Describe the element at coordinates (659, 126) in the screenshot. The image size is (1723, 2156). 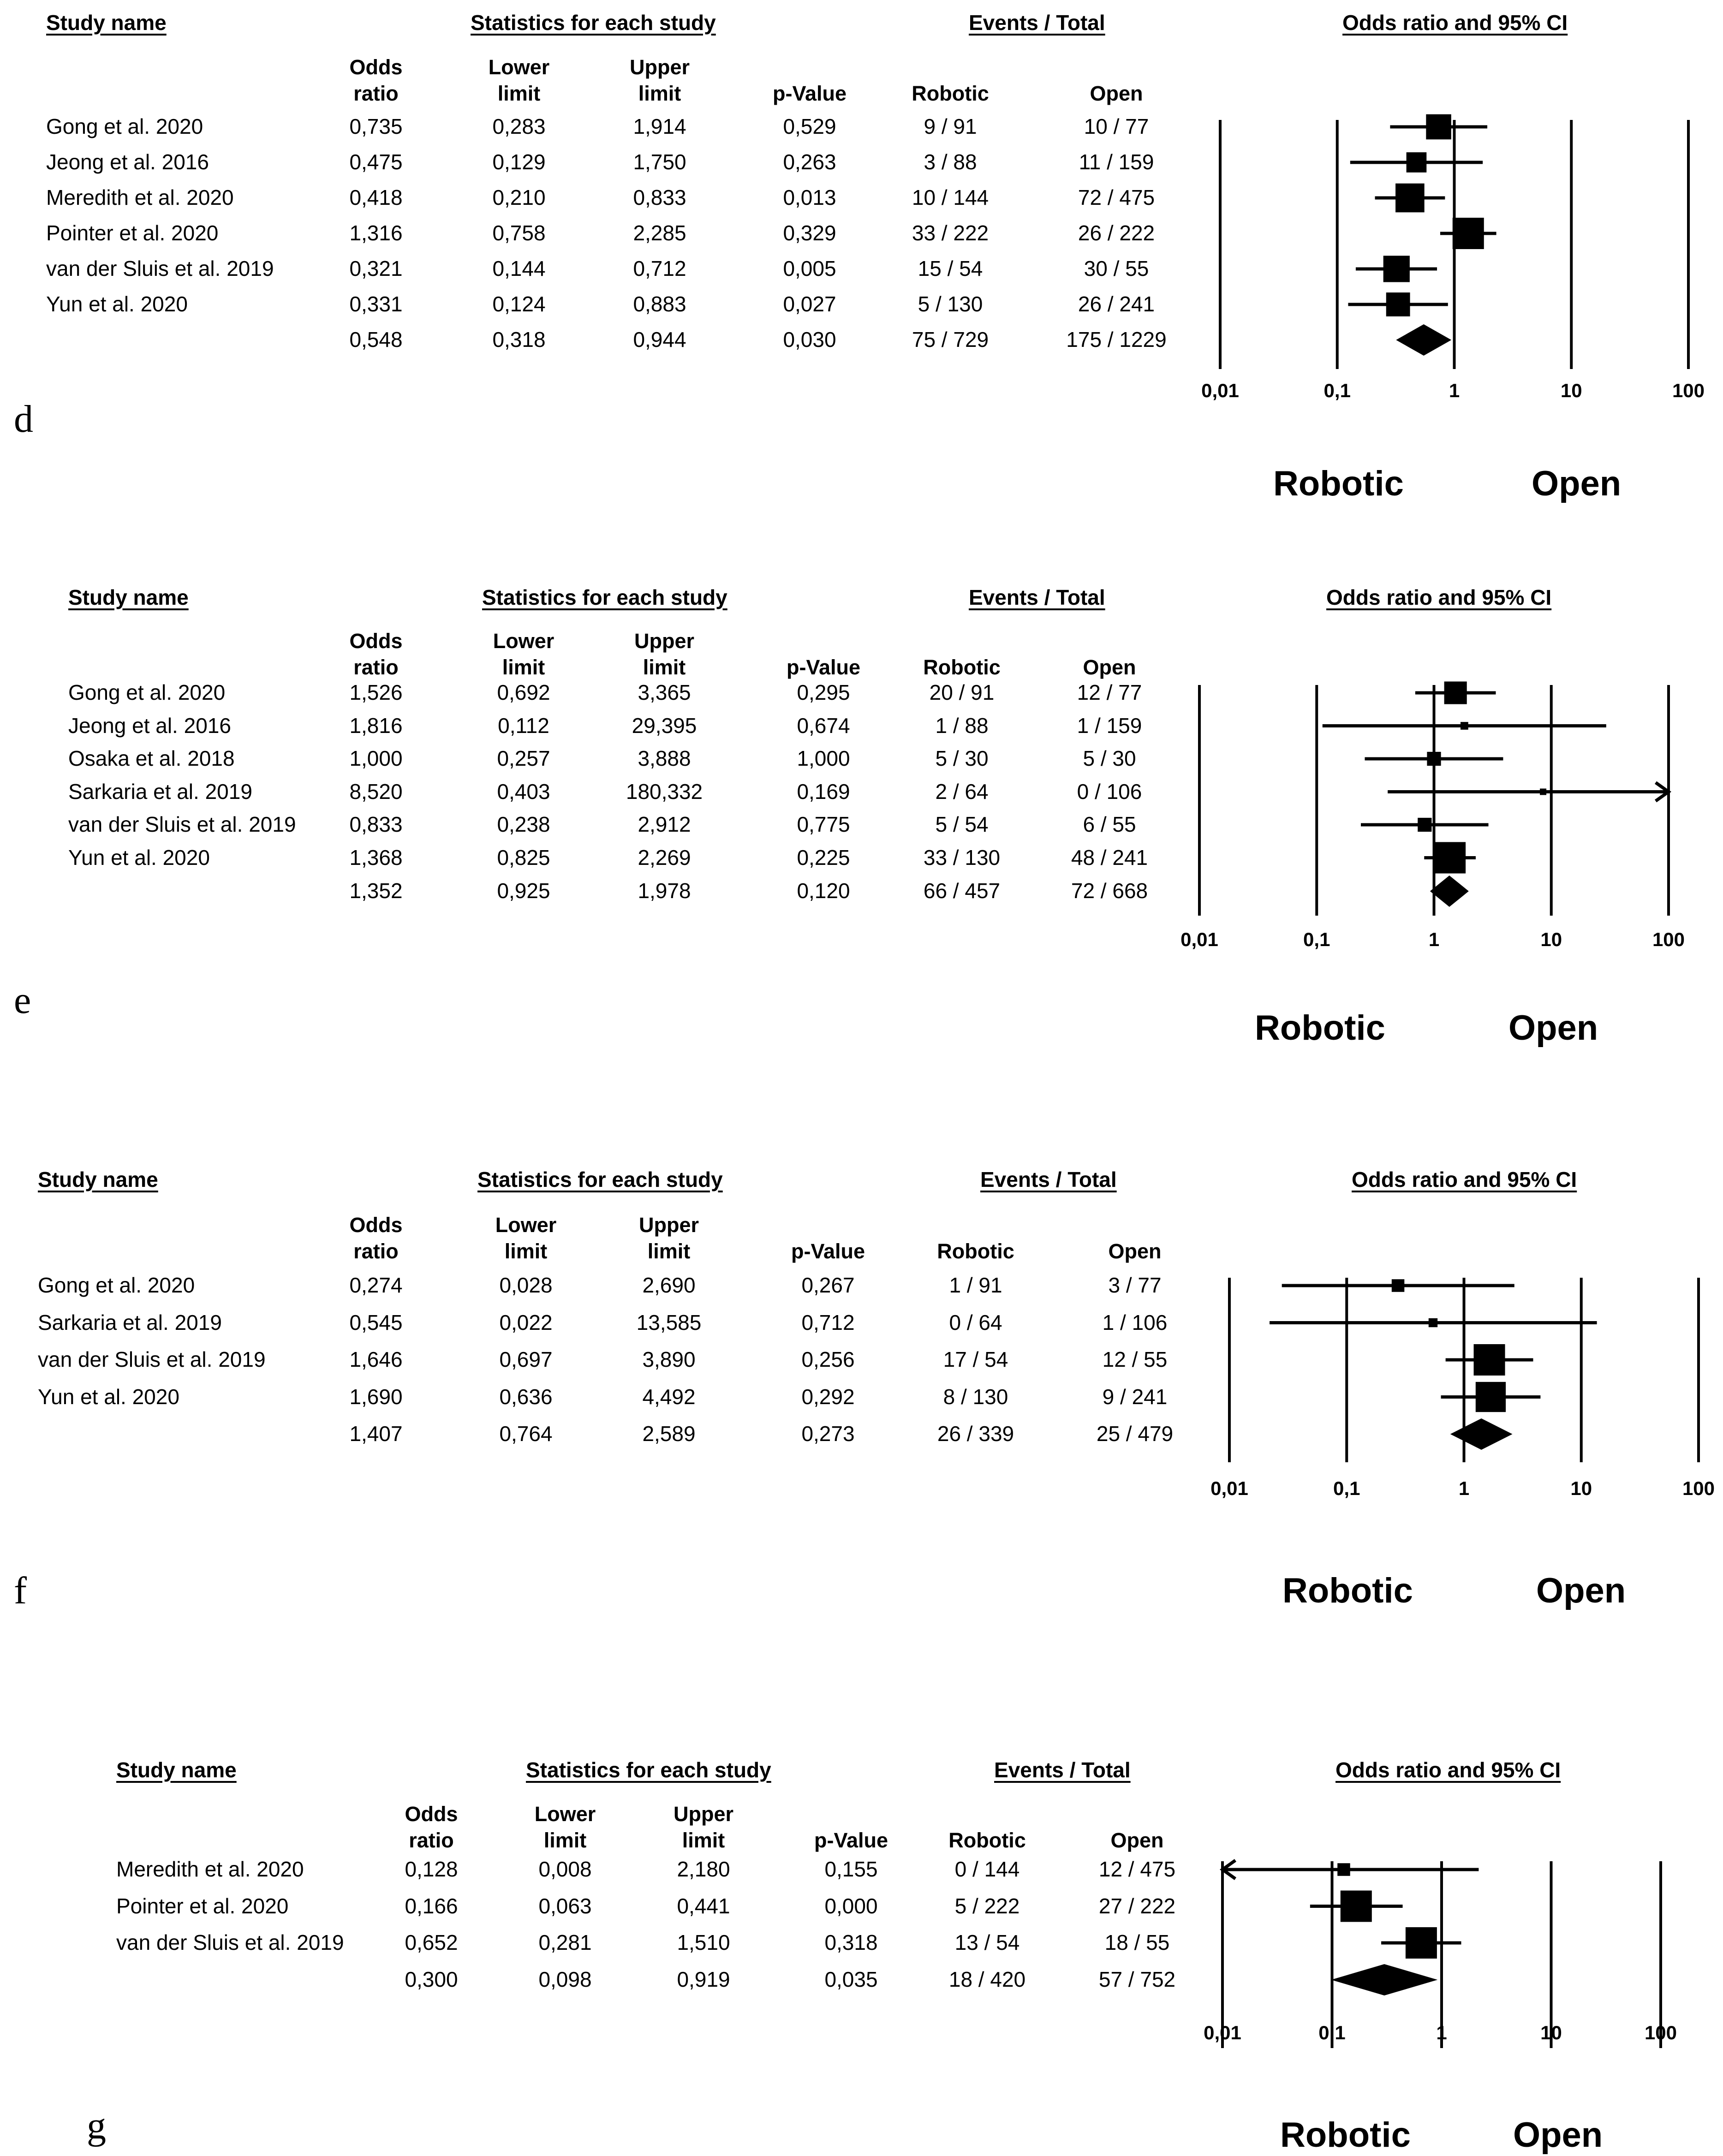
I see `upper-limit-value: 1,914` at that location.